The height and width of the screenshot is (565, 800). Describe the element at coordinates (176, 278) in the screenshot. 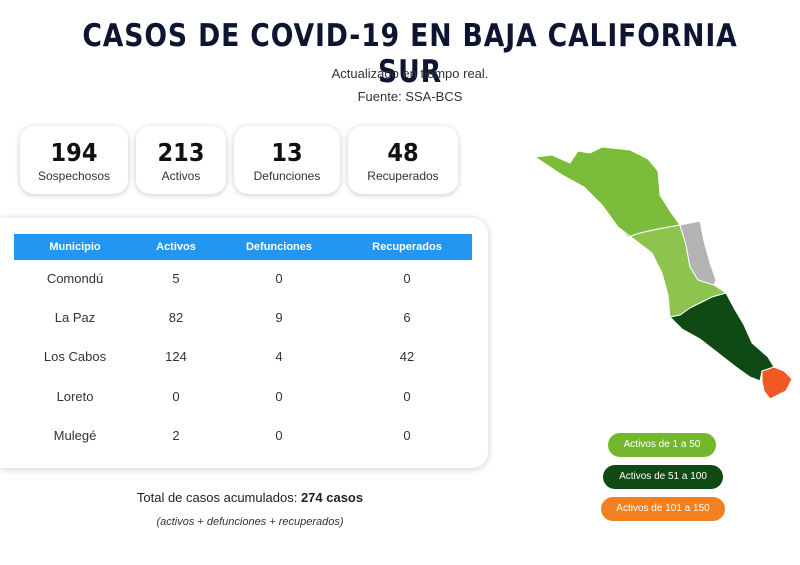

I see `cell-activos: 5` at that location.